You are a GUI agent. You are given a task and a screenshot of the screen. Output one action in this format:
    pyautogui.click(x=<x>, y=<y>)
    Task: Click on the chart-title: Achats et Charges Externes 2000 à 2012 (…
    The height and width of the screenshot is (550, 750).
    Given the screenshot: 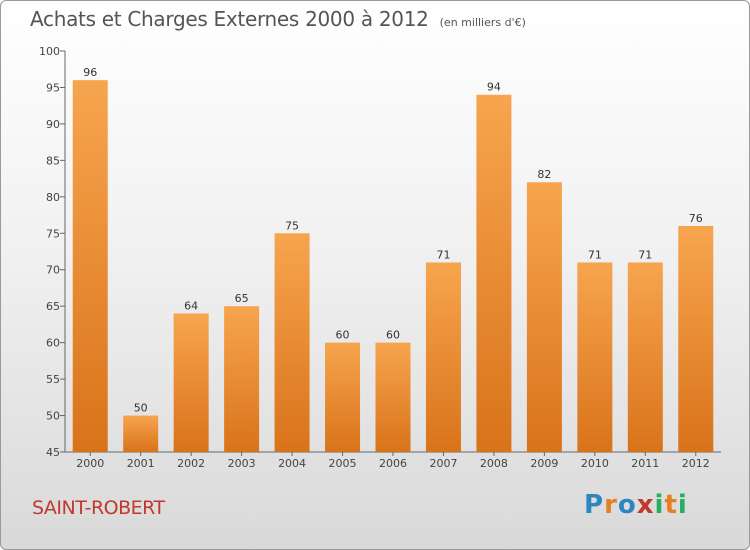 What is the action you would take?
    pyautogui.click(x=278, y=19)
    